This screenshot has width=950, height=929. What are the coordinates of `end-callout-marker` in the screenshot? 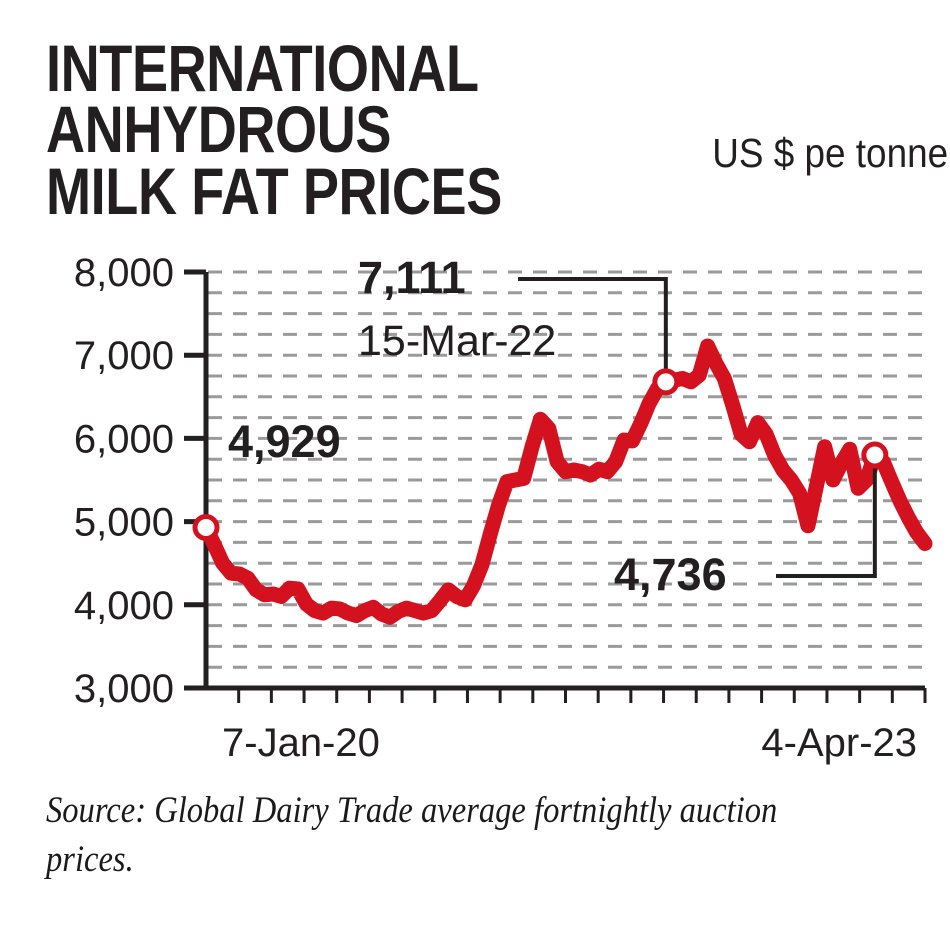 It's located at (875, 455).